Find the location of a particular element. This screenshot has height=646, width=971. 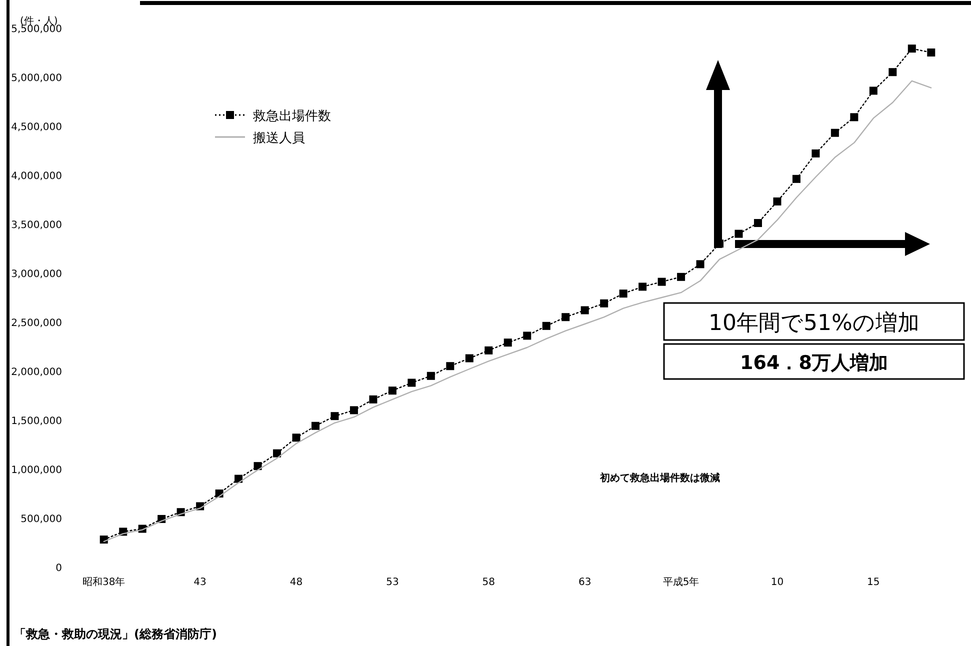

y-tick-label: 4,500,000 is located at coordinates (36, 127).